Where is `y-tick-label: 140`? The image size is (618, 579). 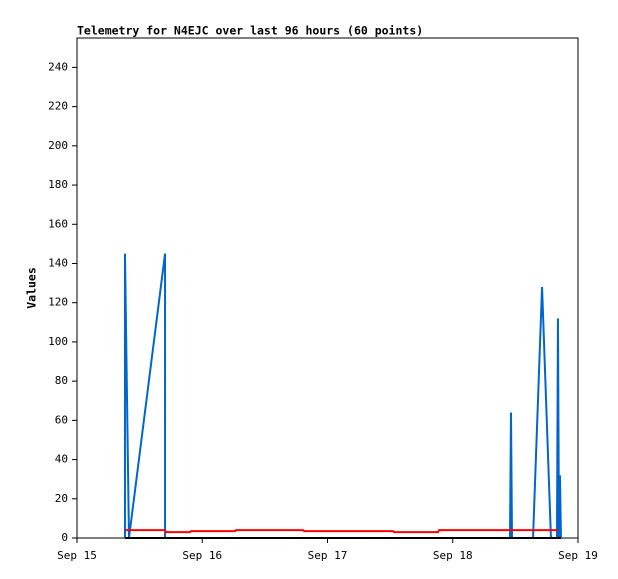 y-tick-label: 140 is located at coordinates (58, 262).